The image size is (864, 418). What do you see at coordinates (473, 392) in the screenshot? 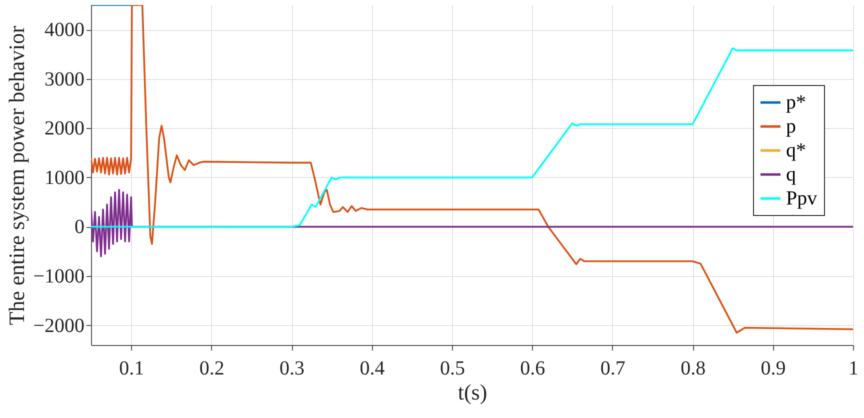
I see `x-axis-title: t(s)` at bounding box center [473, 392].